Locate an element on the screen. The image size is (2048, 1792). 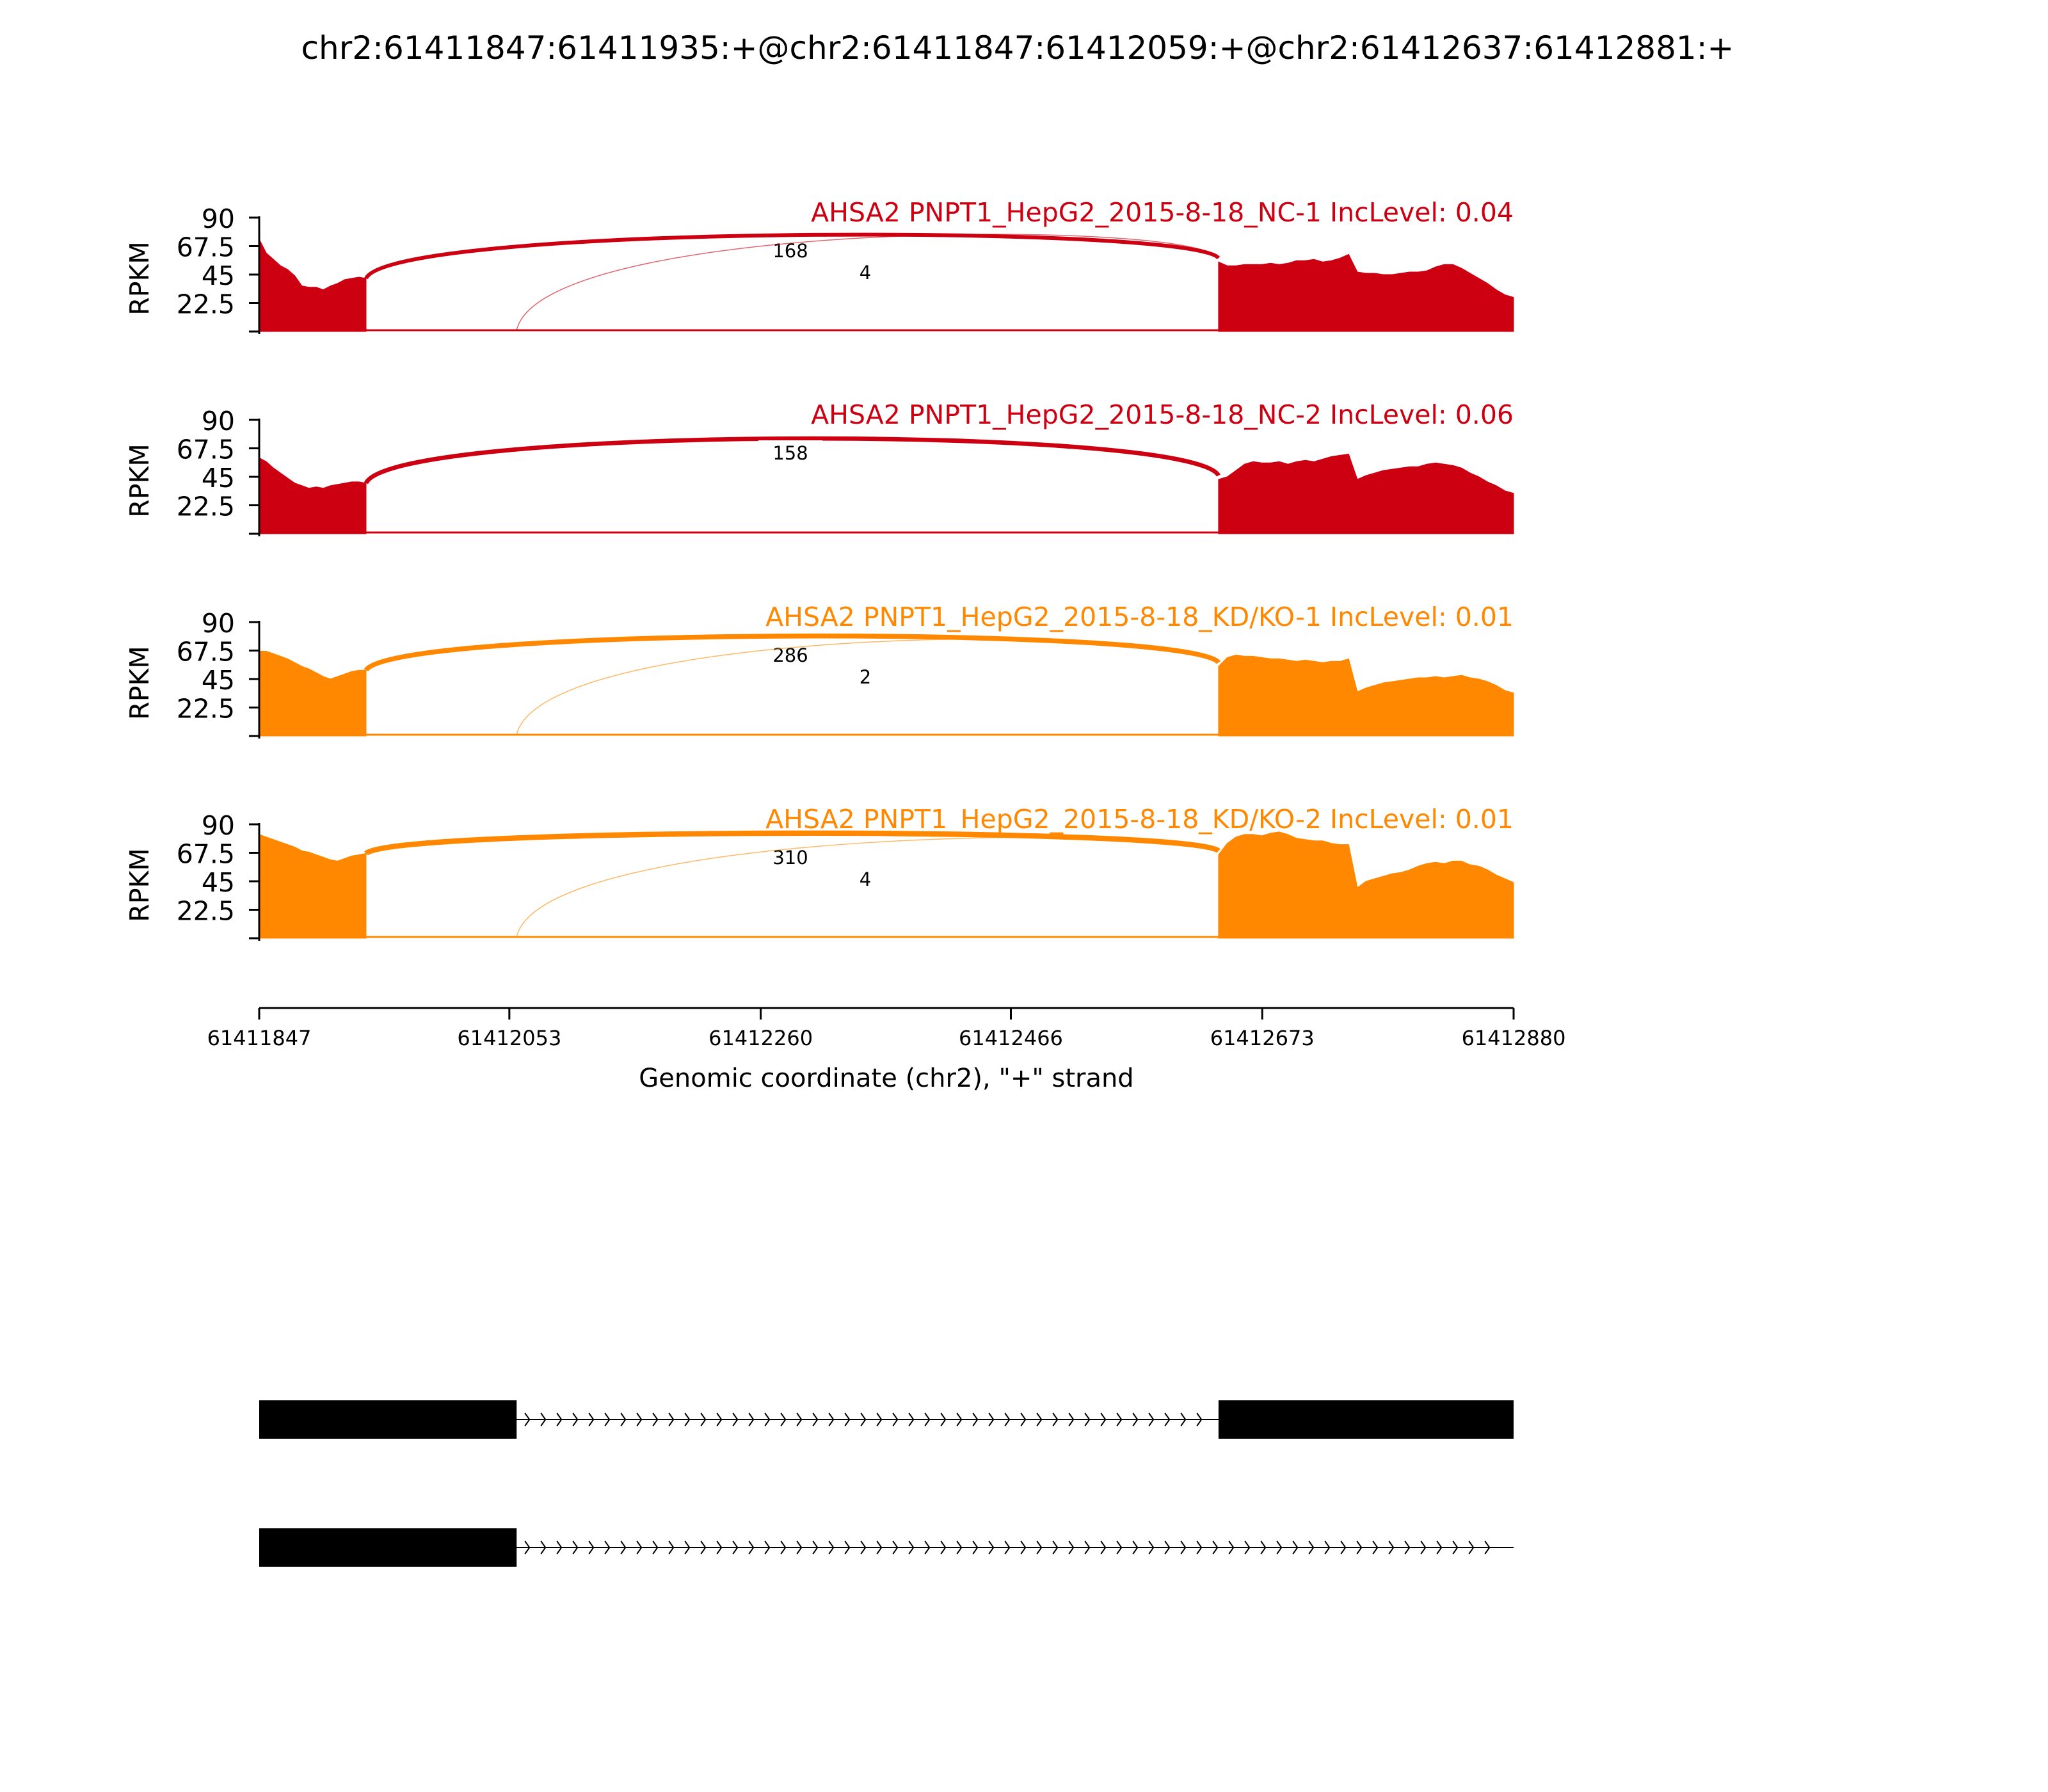
x-tick-label: 61411847 is located at coordinates (259, 1038).